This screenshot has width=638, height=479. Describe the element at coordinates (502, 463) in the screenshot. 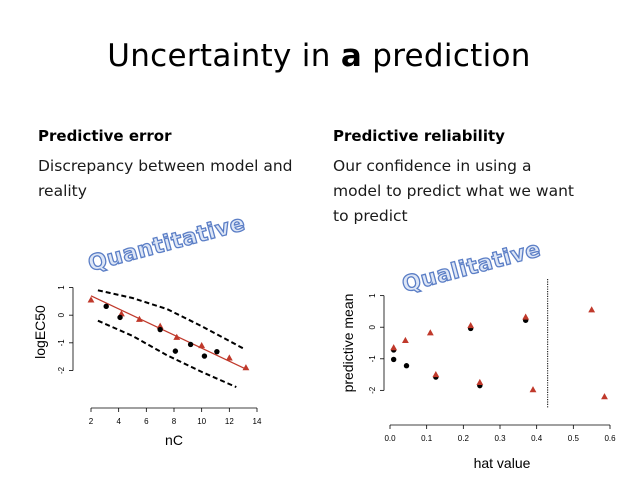

I see `chart2-x-axis-title: hat value` at that location.